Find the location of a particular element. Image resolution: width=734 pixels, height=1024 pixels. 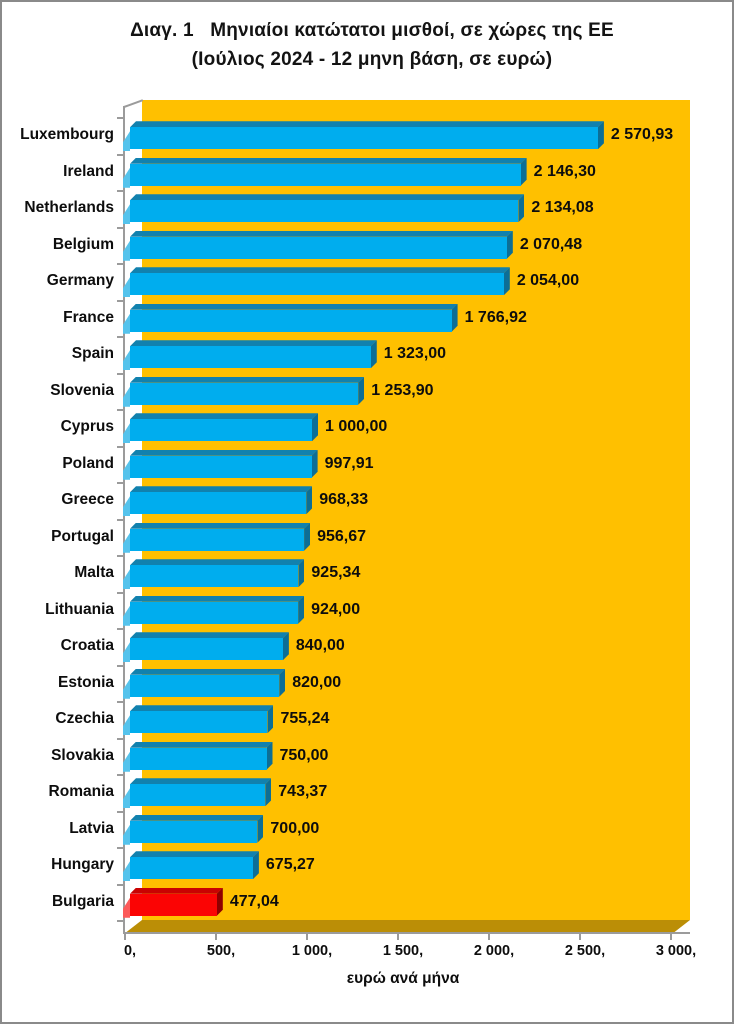

x-axis-tick-label: 0, is located at coordinates (130, 951).